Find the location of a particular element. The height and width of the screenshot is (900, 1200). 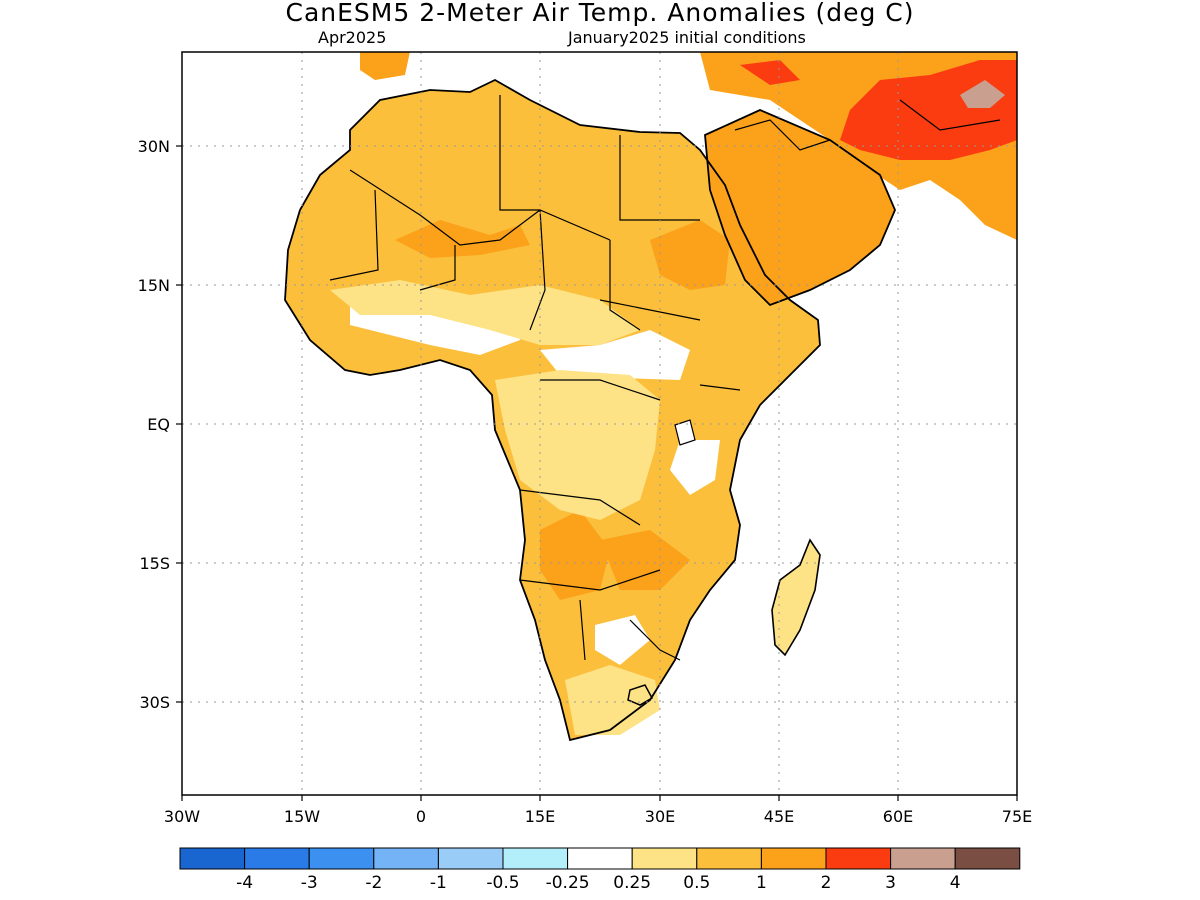

arabia-land is located at coordinates (800, 207).